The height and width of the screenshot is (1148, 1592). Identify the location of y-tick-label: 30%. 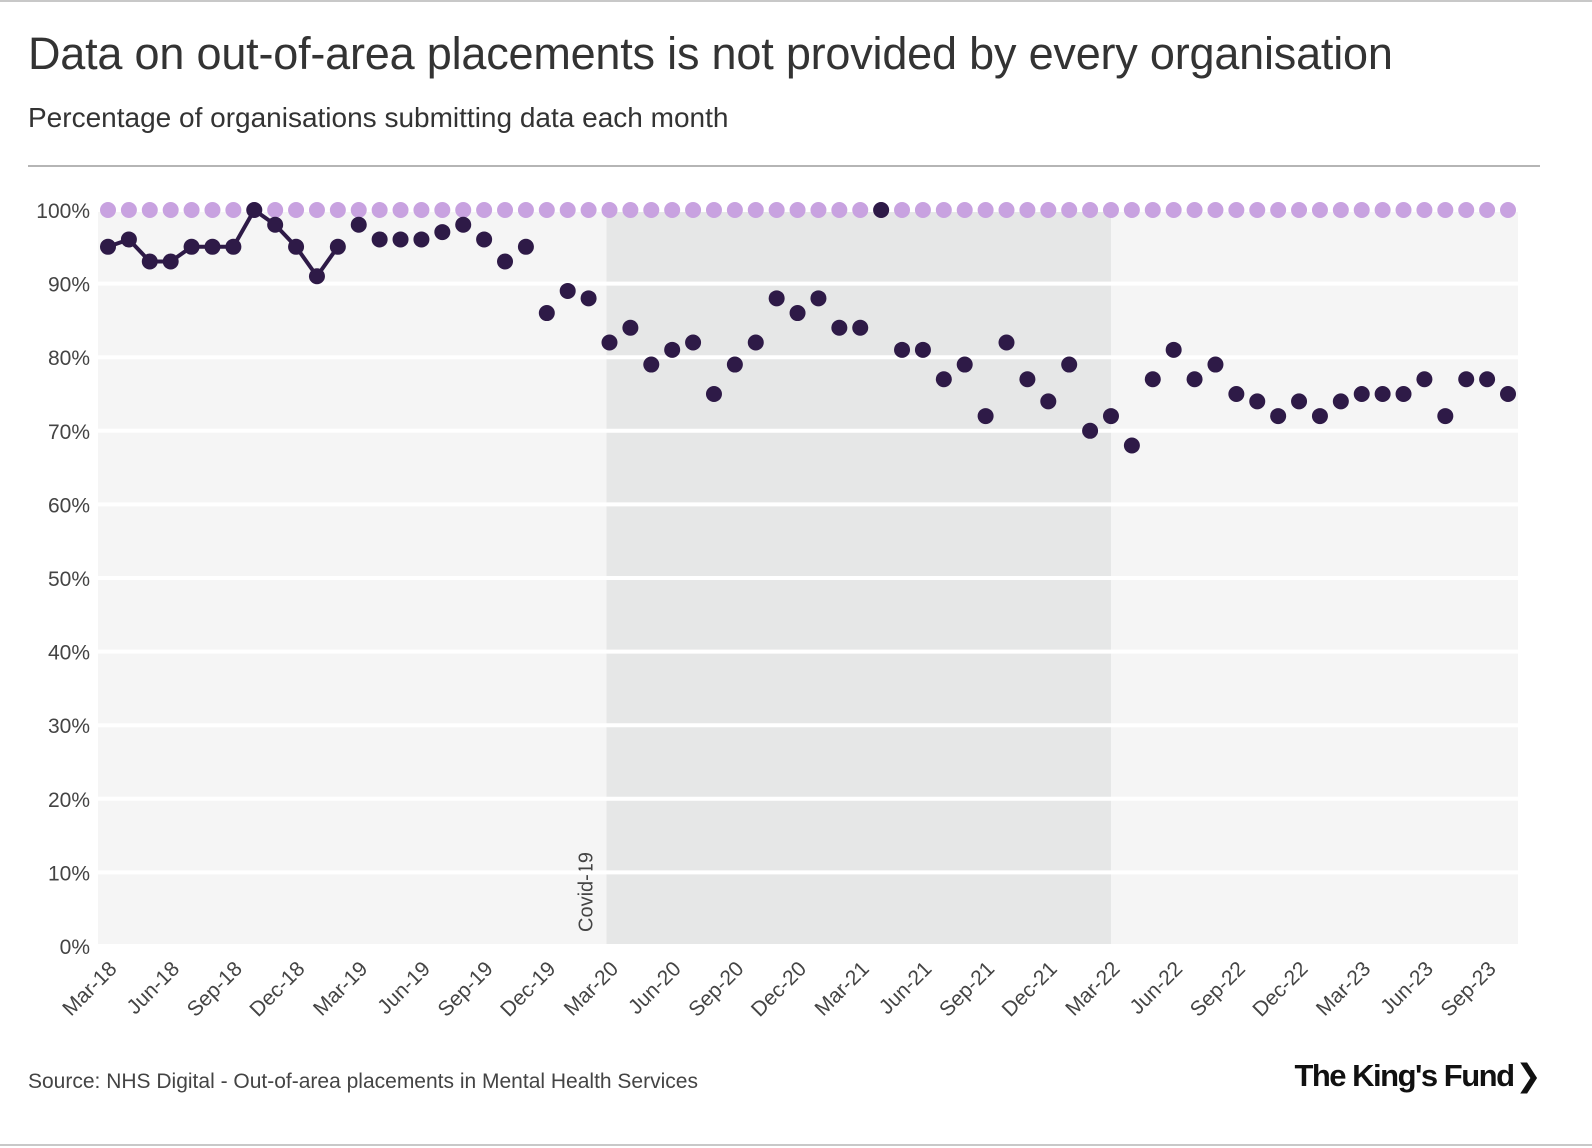
(69, 726).